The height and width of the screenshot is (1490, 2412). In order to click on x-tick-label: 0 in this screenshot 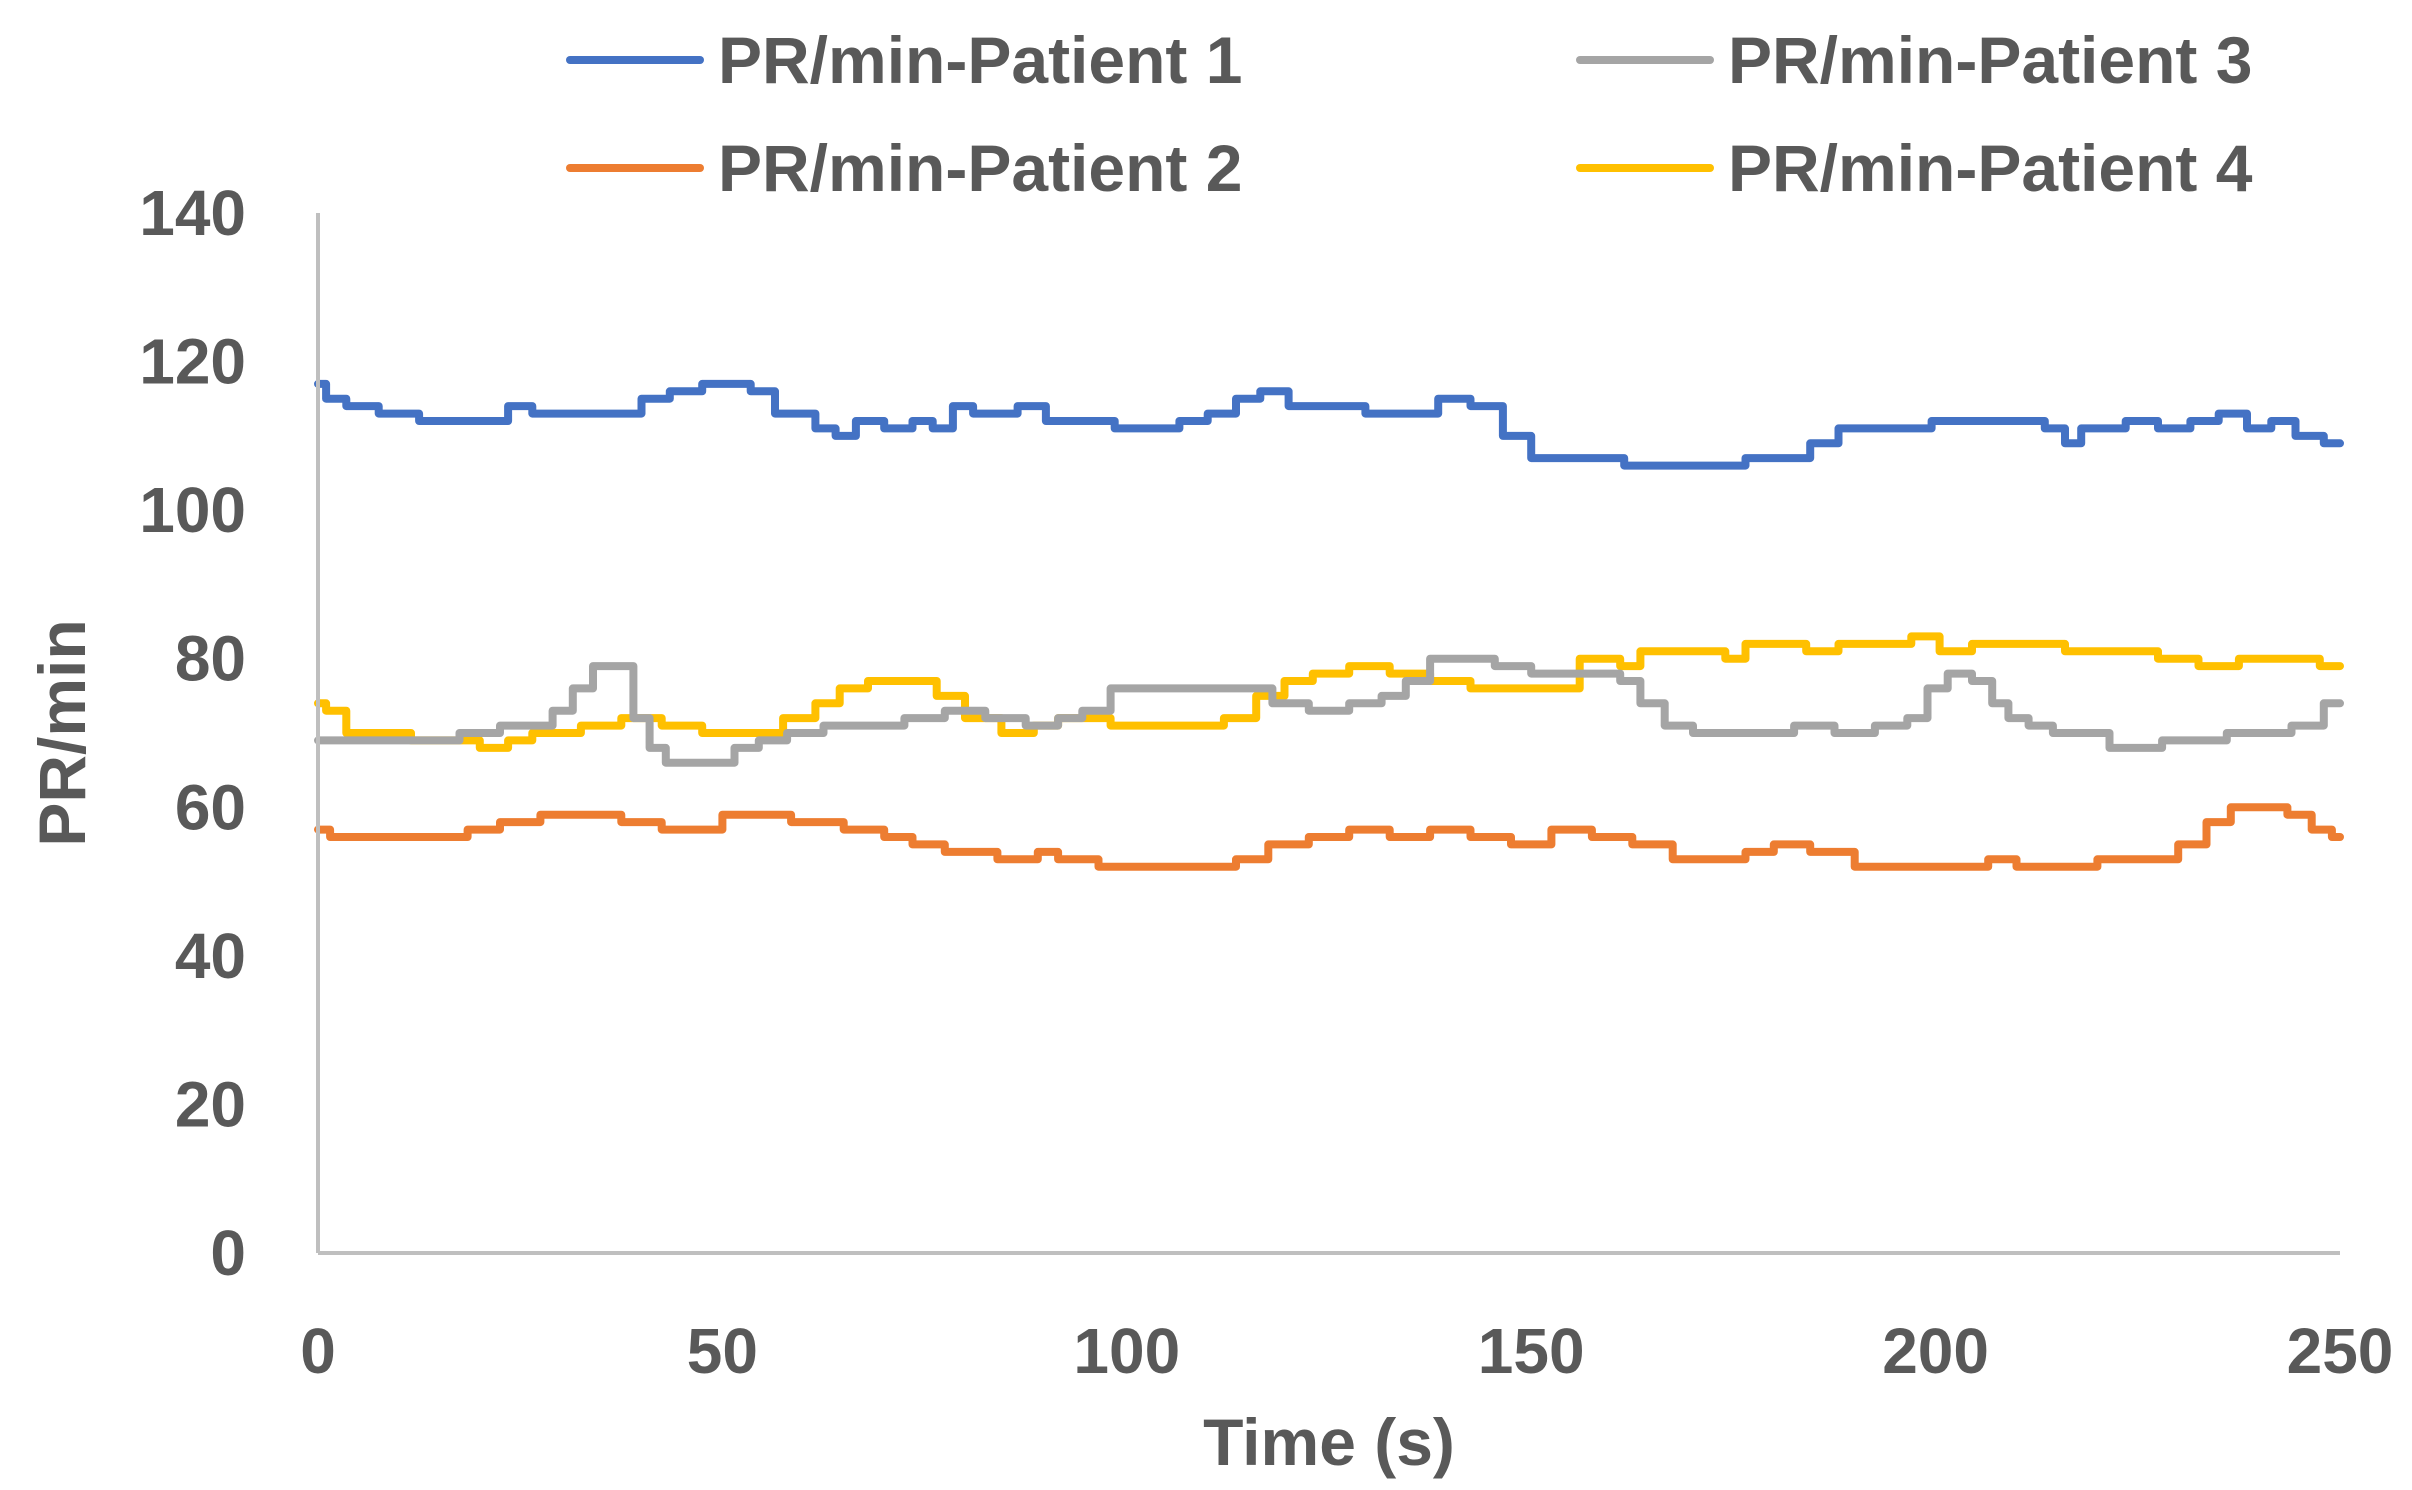, I will do `click(318, 1351)`.